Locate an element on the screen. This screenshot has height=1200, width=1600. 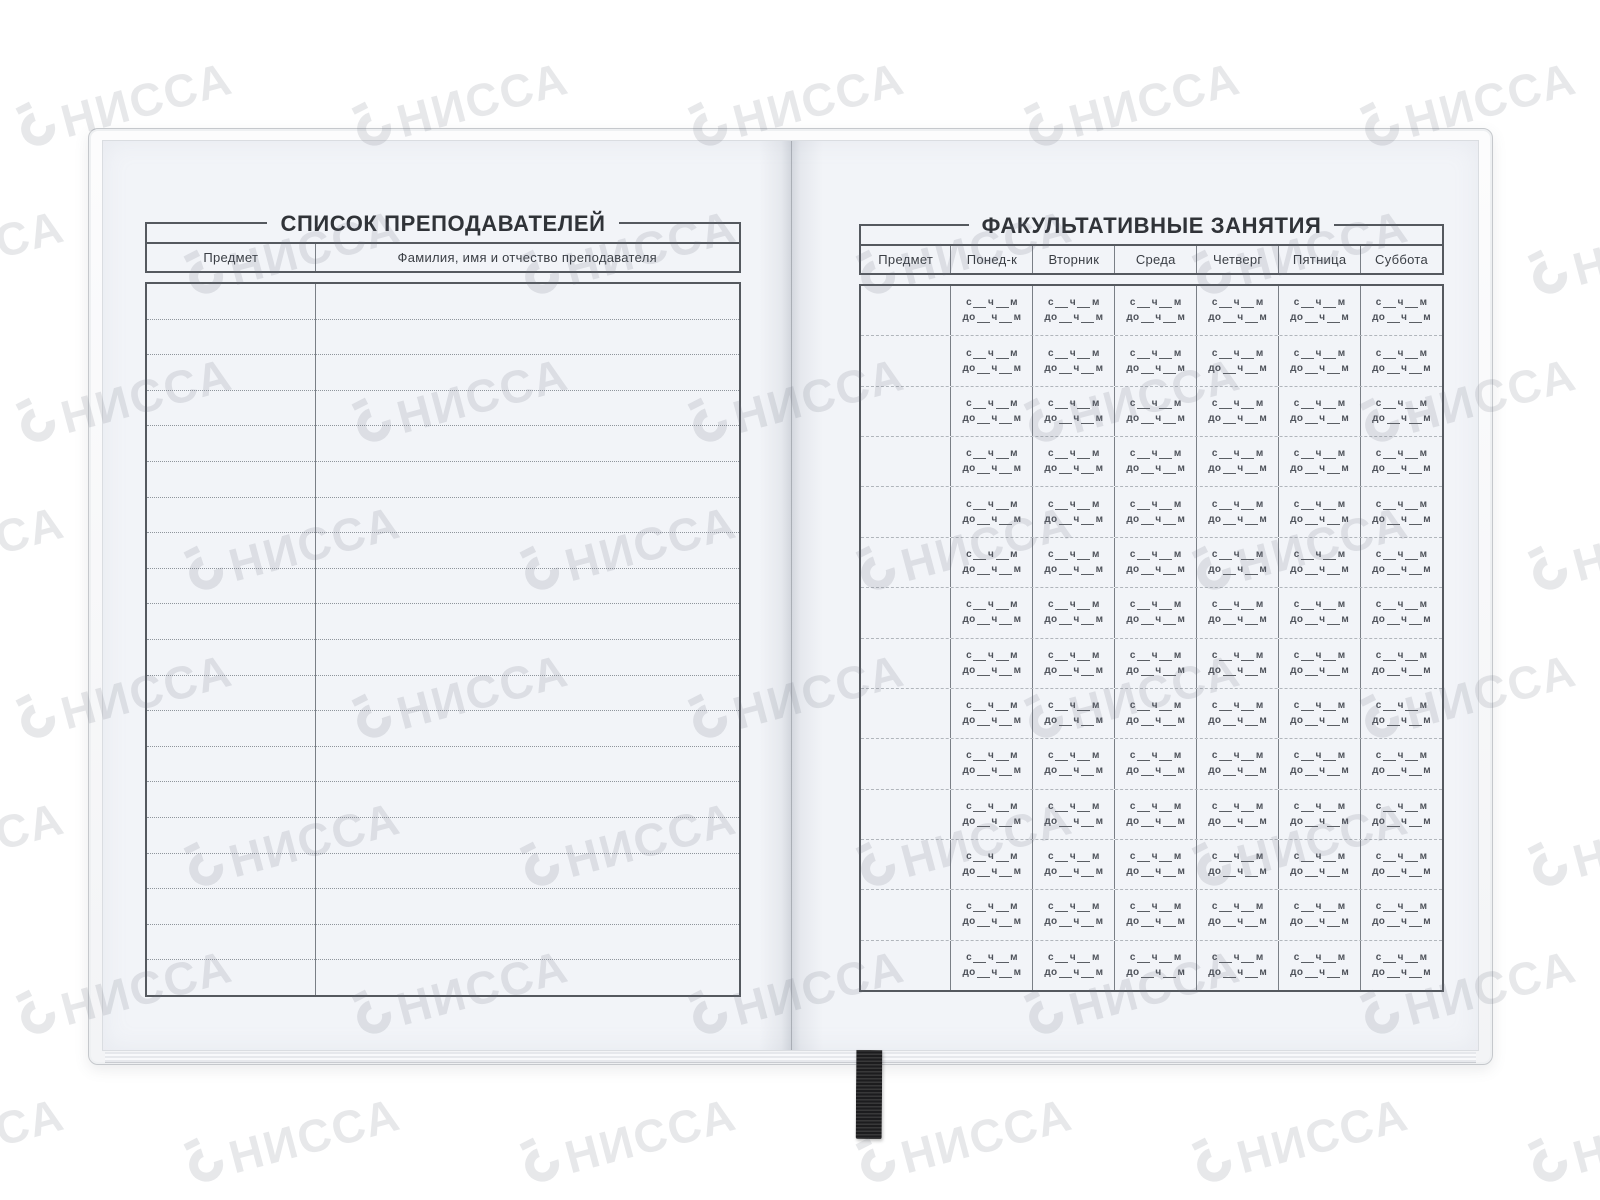
teachers-rule-row is located at coordinates (443, 480).